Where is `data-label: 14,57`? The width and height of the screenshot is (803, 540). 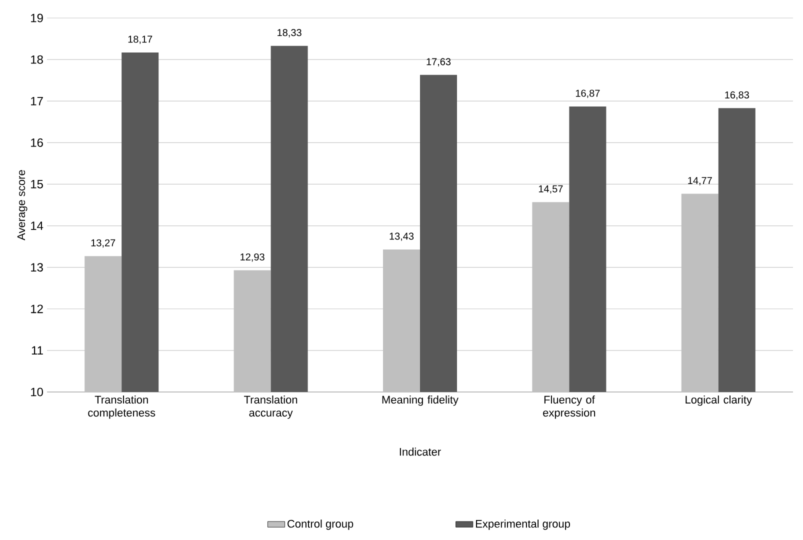 data-label: 14,57 is located at coordinates (550, 189).